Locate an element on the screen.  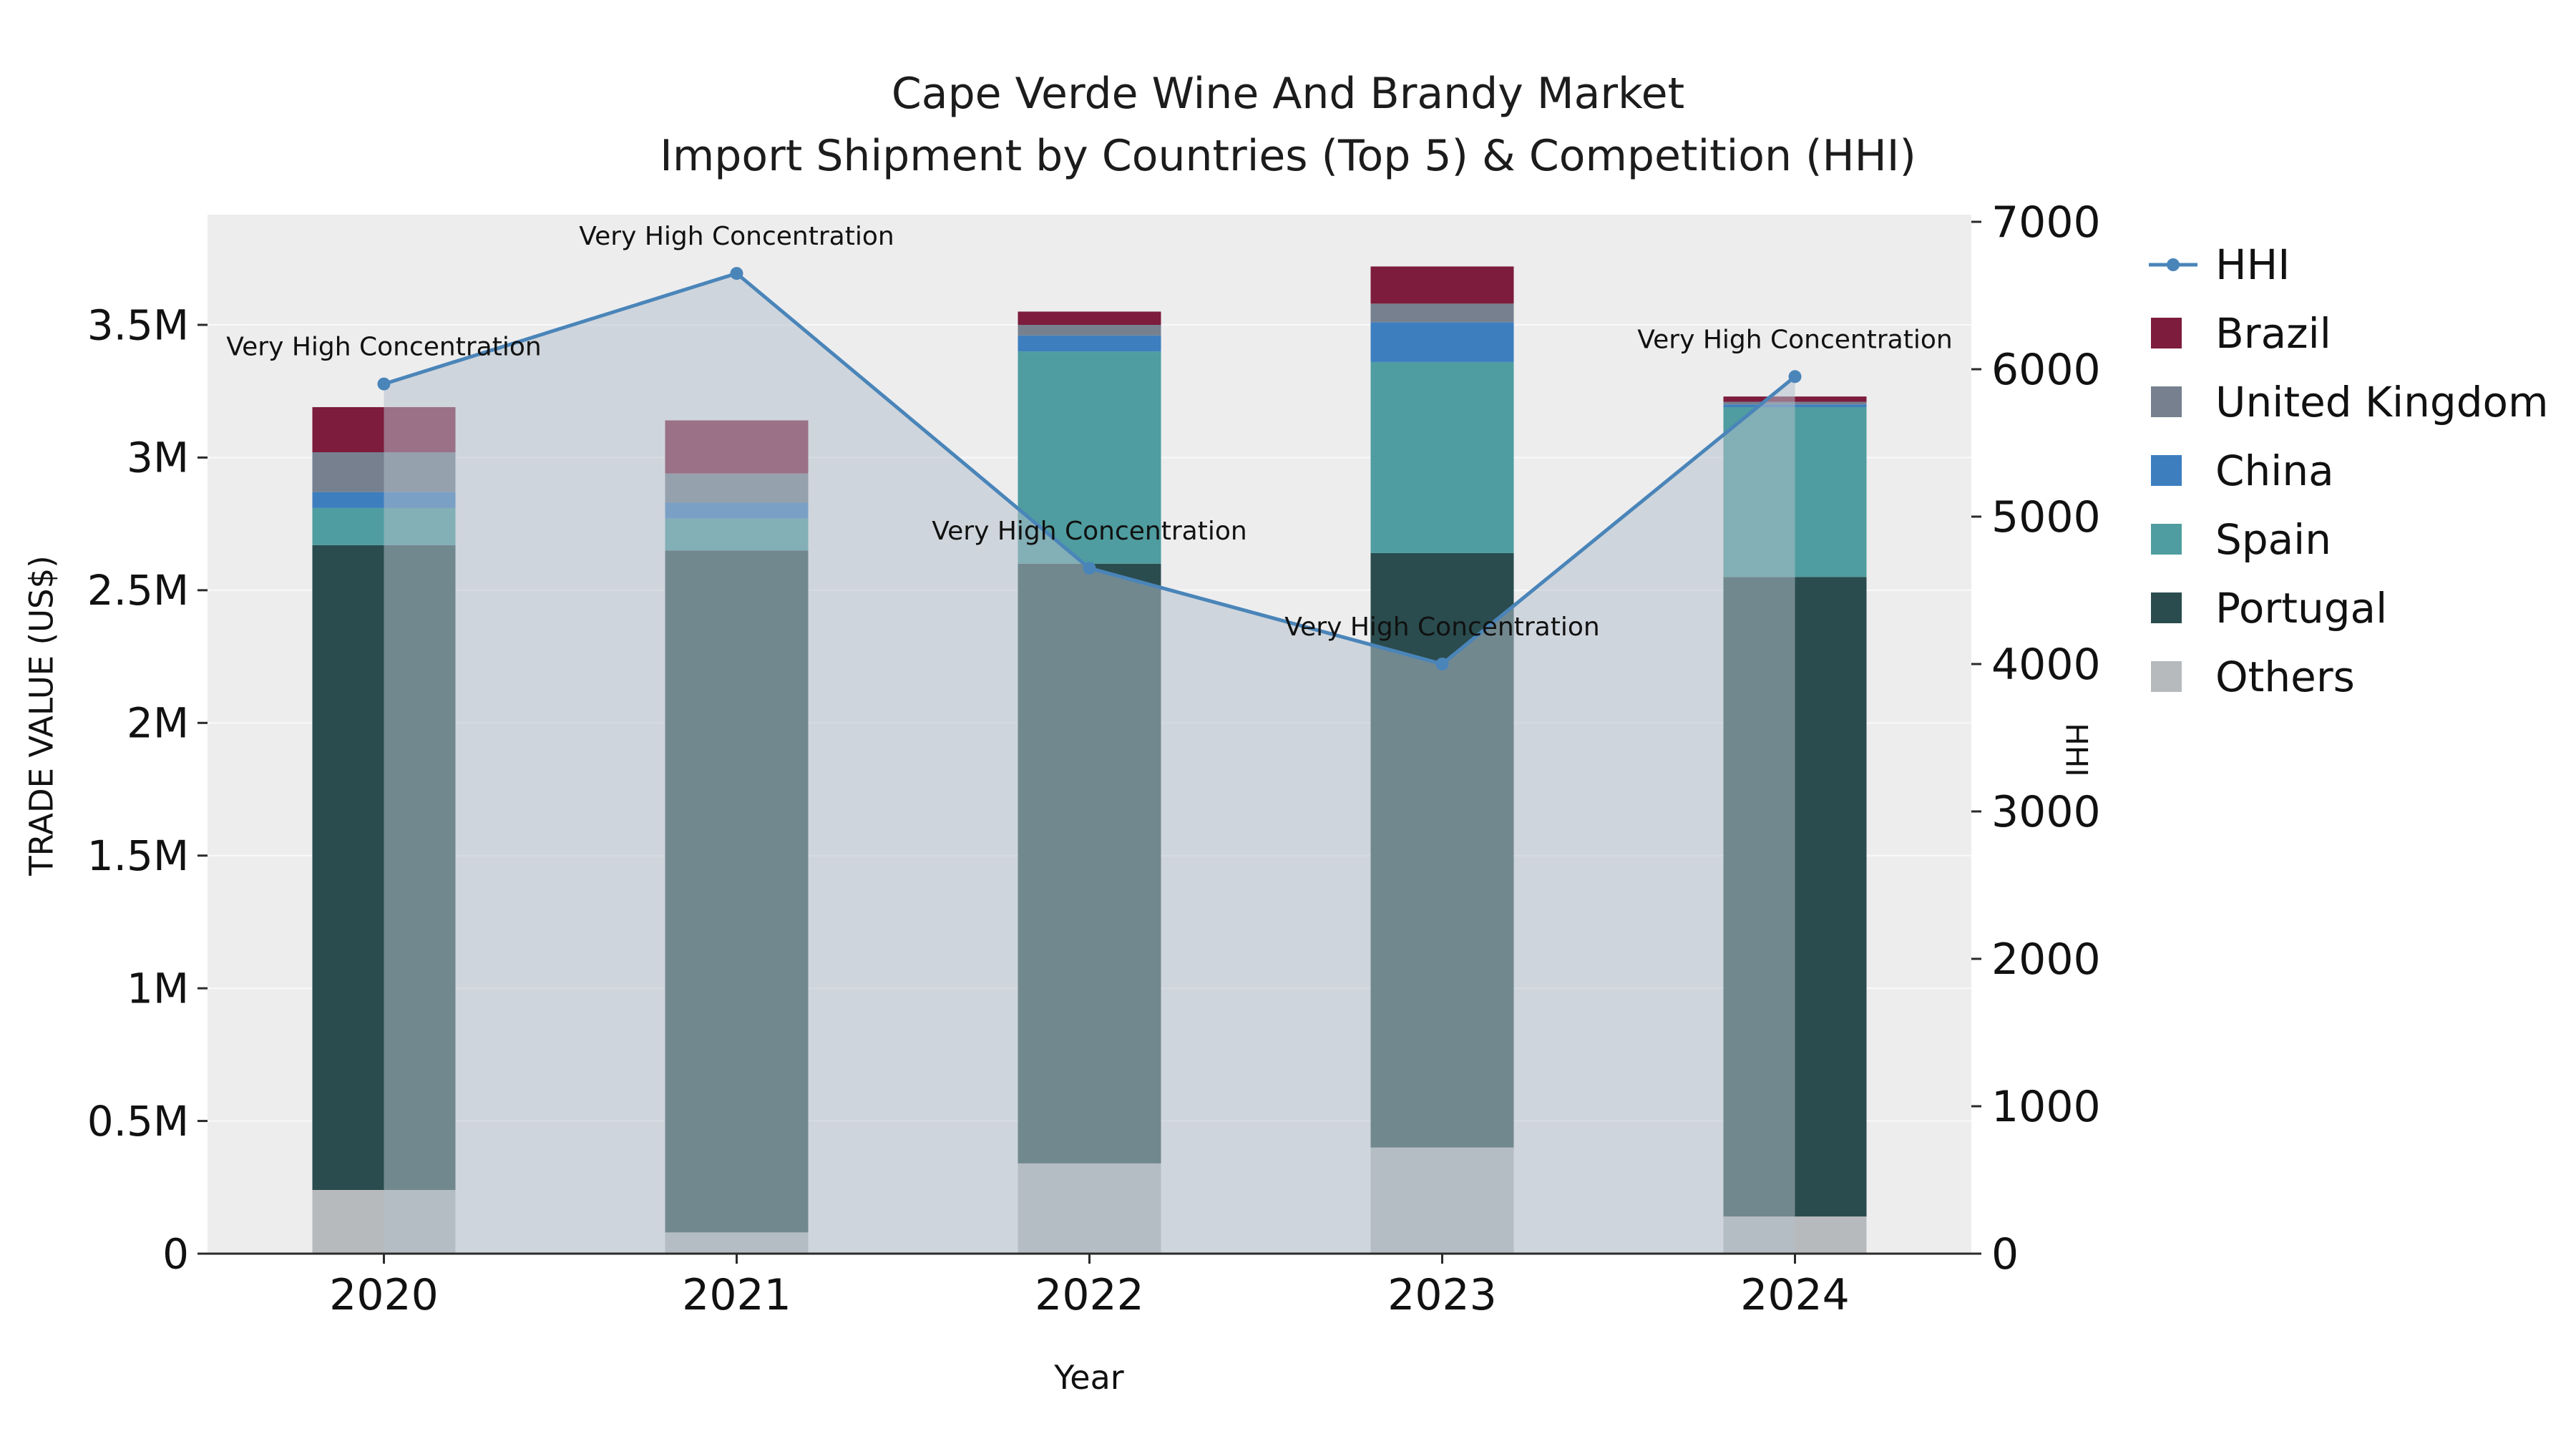
legend-swatch-brazil is located at coordinates (2166, 333).